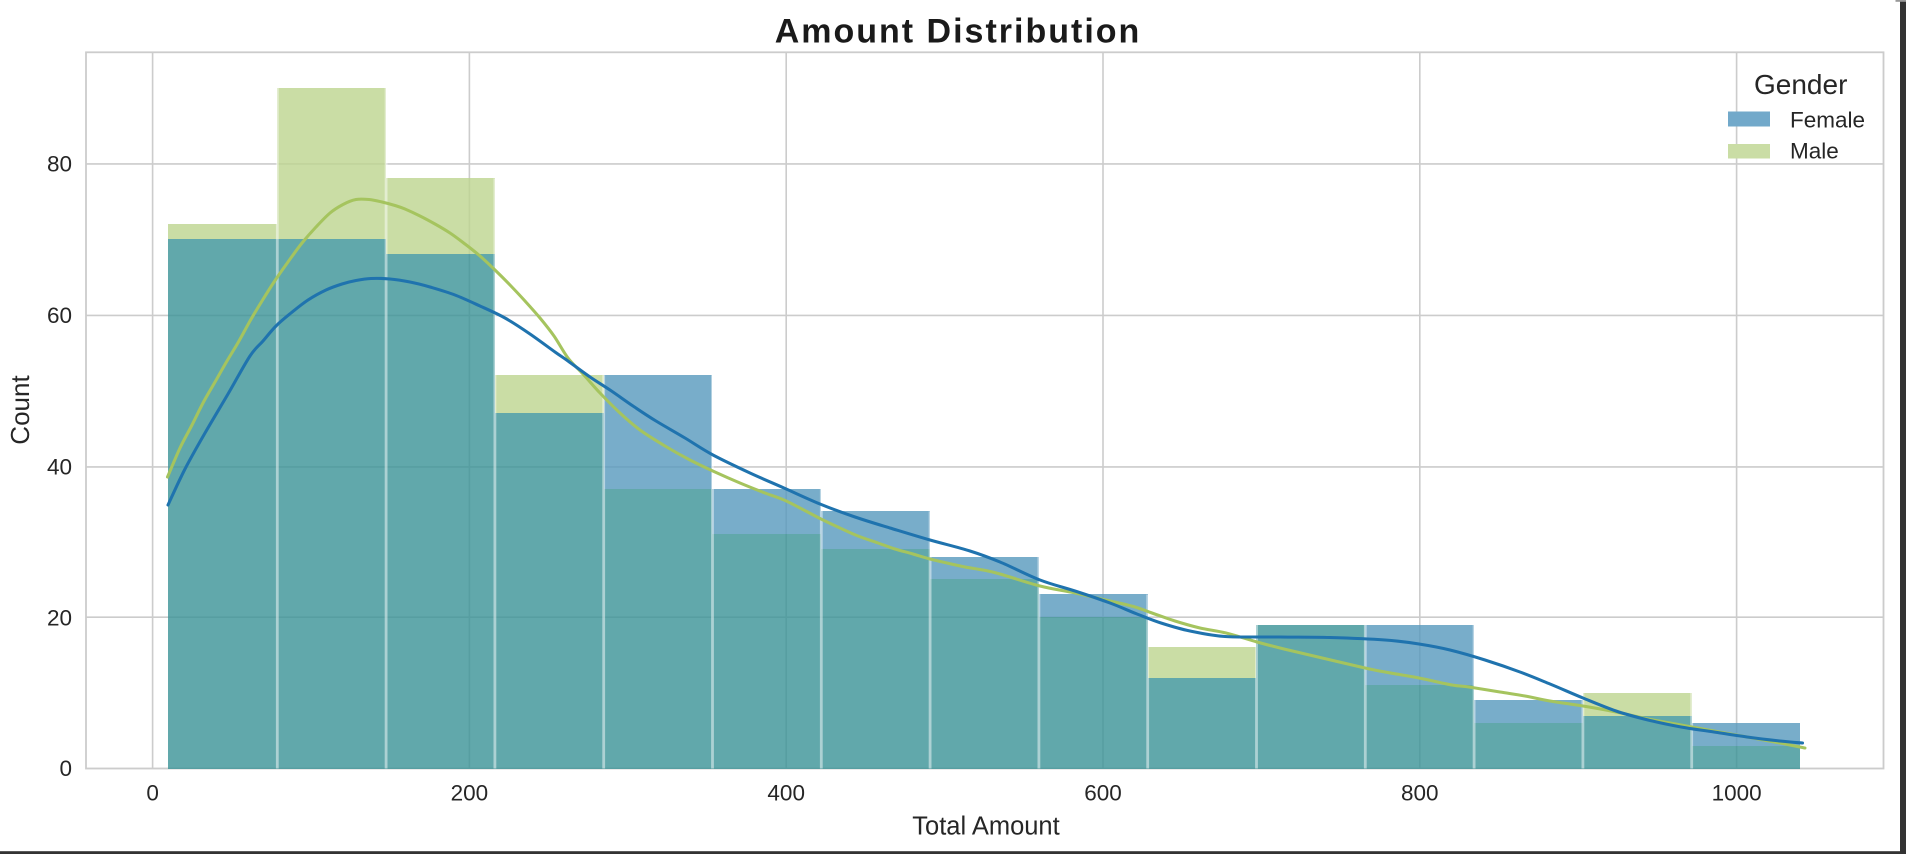 This screenshot has width=1906, height=854. I want to click on svg-text: 20, so click(59, 618).